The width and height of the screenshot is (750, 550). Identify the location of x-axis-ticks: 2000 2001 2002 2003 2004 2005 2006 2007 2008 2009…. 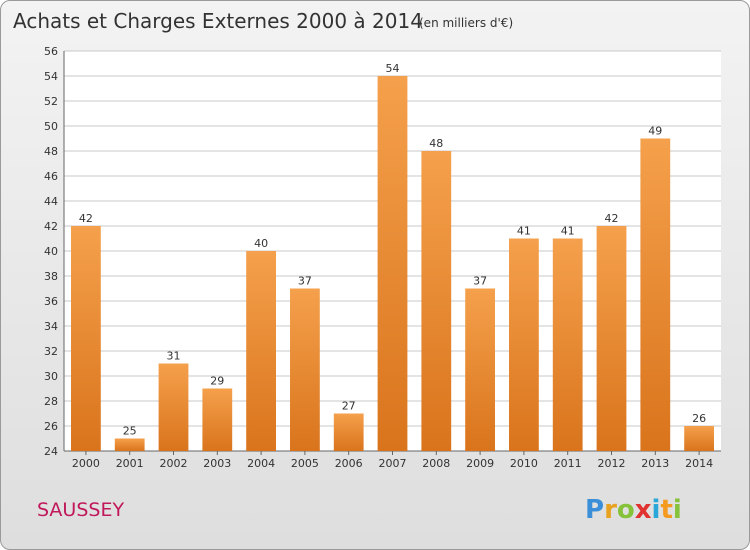
(392, 460).